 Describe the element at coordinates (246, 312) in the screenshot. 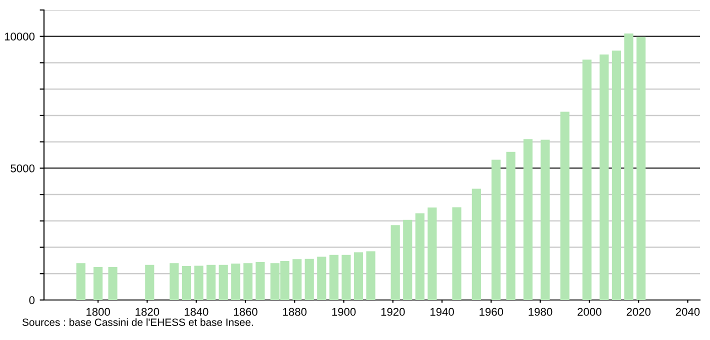

I see `x-tick-label: 1860` at that location.